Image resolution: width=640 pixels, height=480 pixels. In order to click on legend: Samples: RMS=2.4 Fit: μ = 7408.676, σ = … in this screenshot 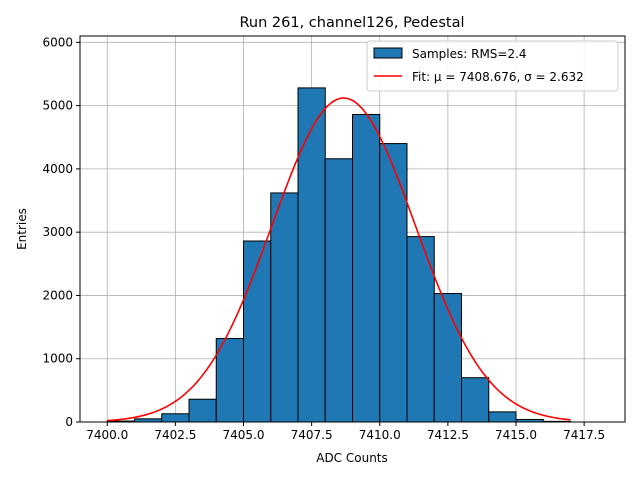, I will do `click(492, 66)`.